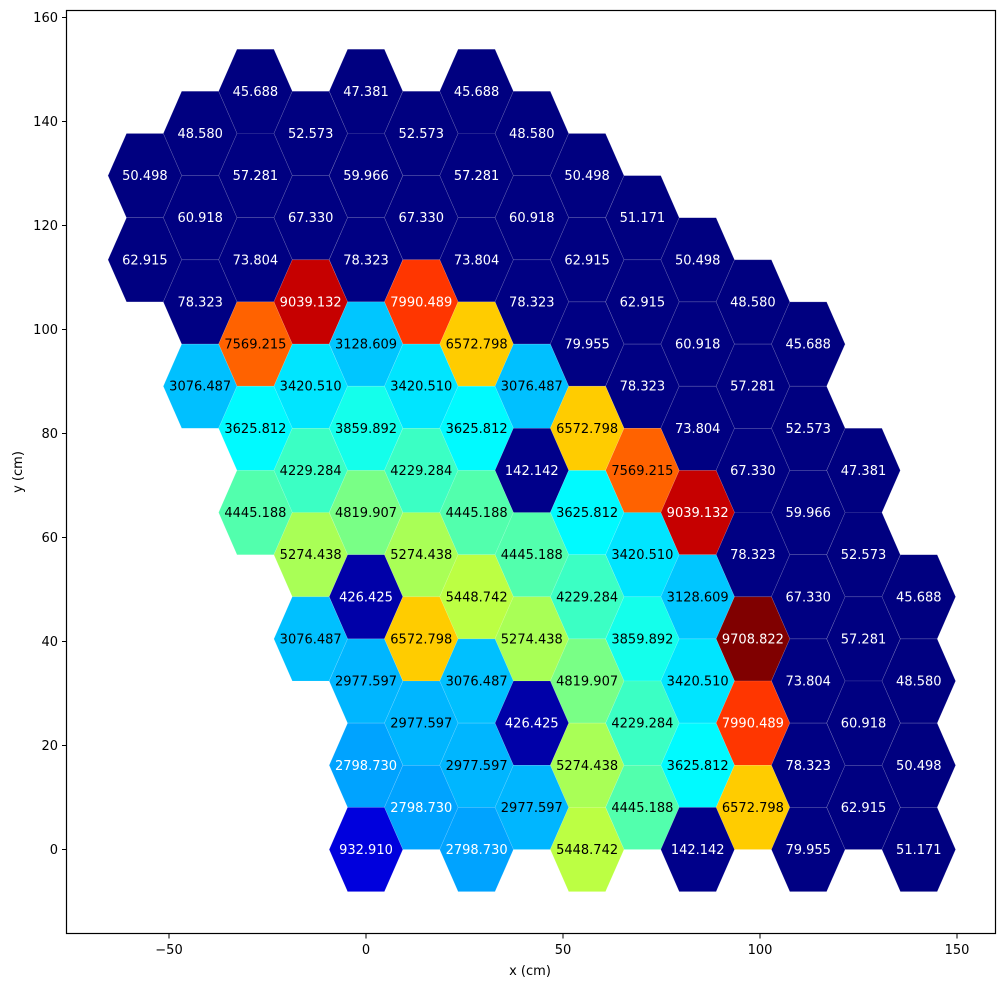  I want to click on hex-value-label: 51.171, so click(919, 850).